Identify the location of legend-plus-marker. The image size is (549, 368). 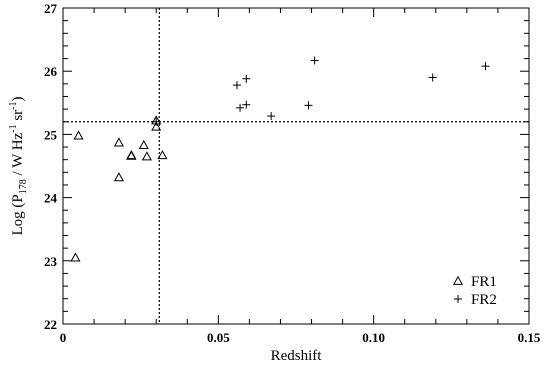
(458, 299).